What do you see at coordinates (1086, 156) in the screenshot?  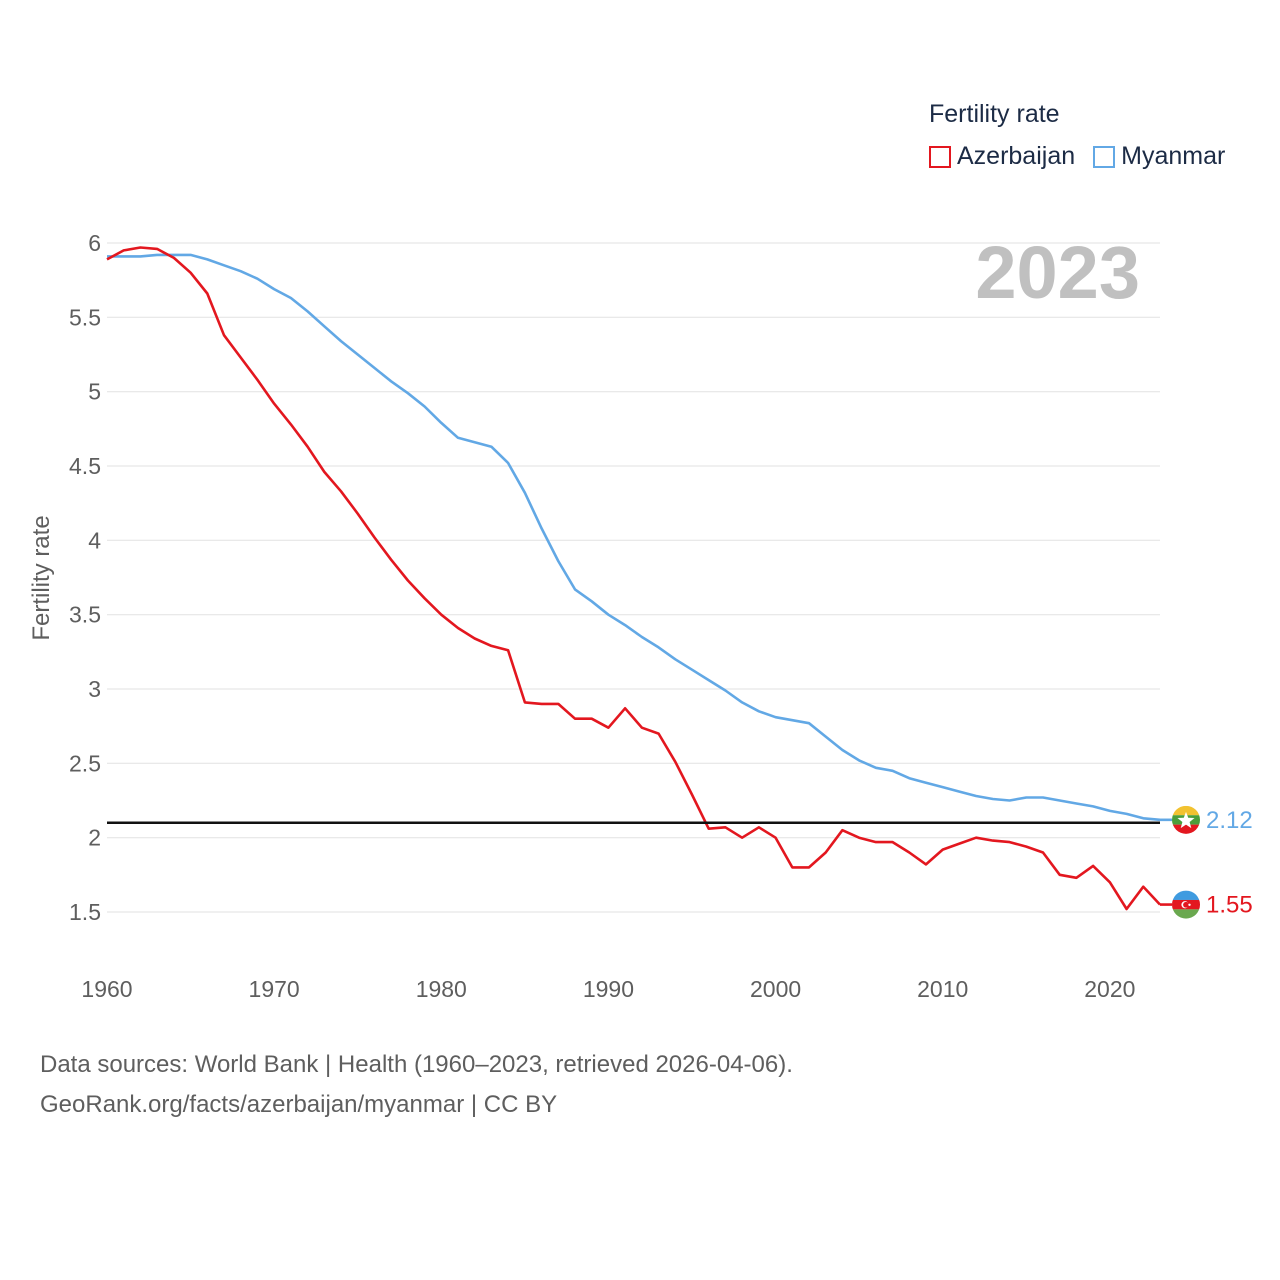 I see `legend: Azerbaijan Myanmar` at bounding box center [1086, 156].